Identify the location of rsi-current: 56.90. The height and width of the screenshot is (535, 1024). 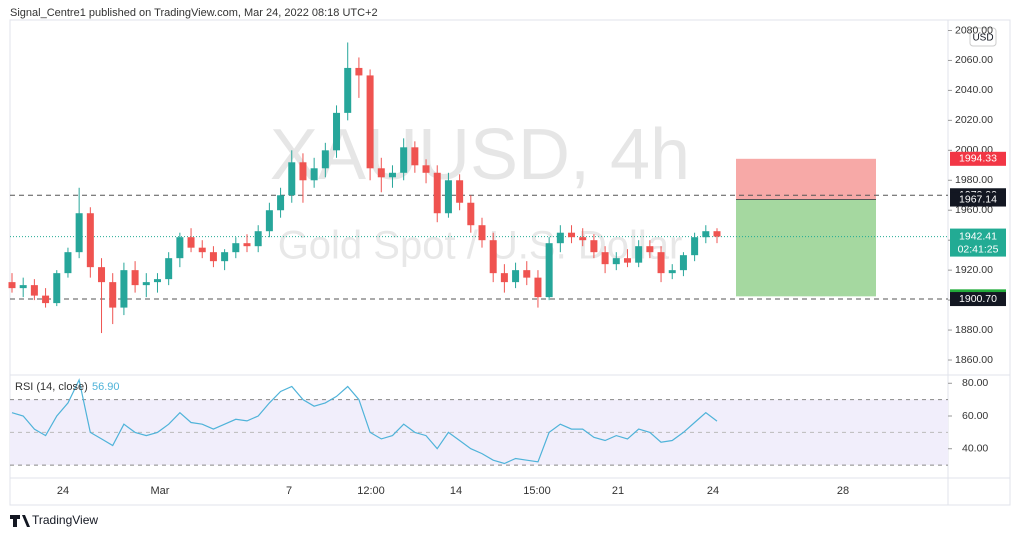
(106, 387).